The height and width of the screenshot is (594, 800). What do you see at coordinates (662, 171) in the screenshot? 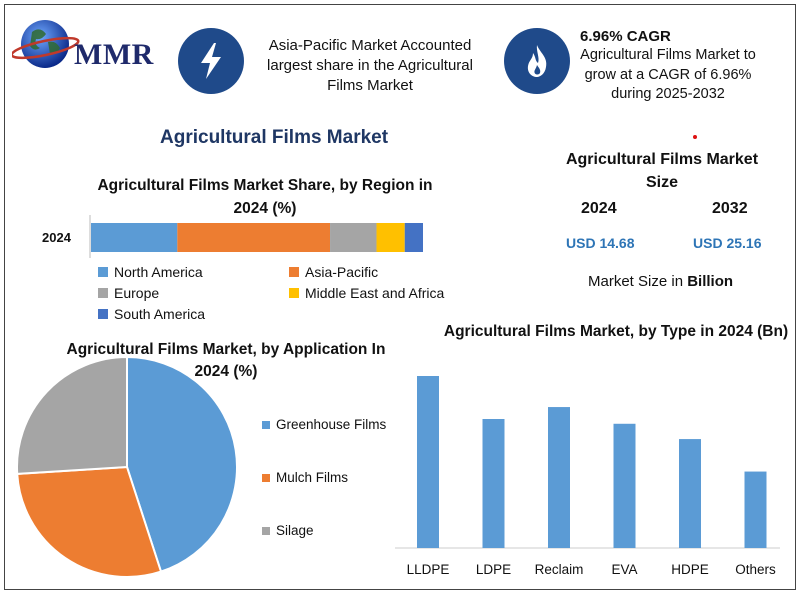
I see `market-size-title: Agricultural Films Market Size` at bounding box center [662, 171].